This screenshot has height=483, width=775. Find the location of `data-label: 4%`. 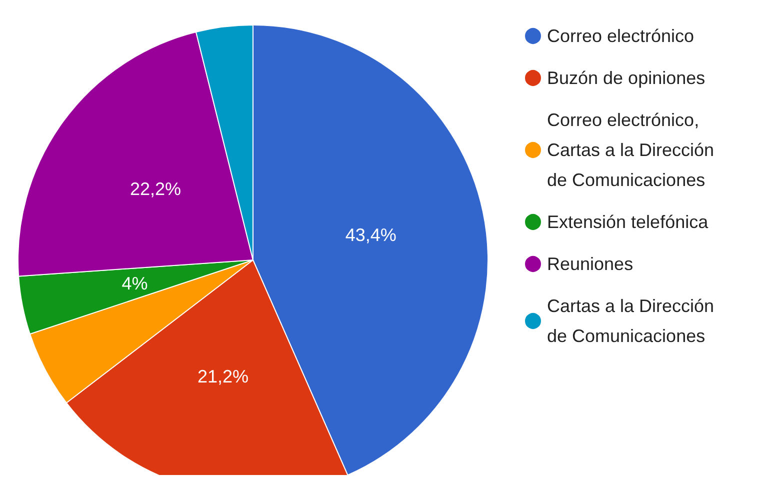

data-label: 4% is located at coordinates (135, 283).